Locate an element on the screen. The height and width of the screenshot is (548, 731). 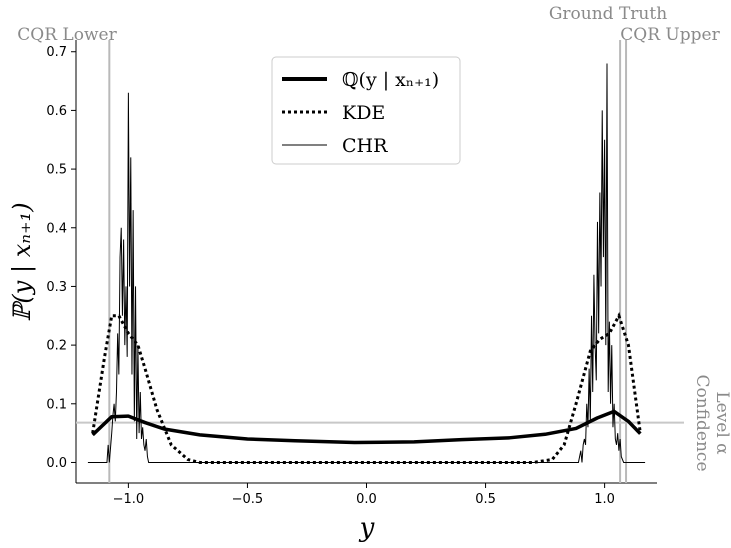
ground-truth-label: Ground Truth is located at coordinates (608, 14).